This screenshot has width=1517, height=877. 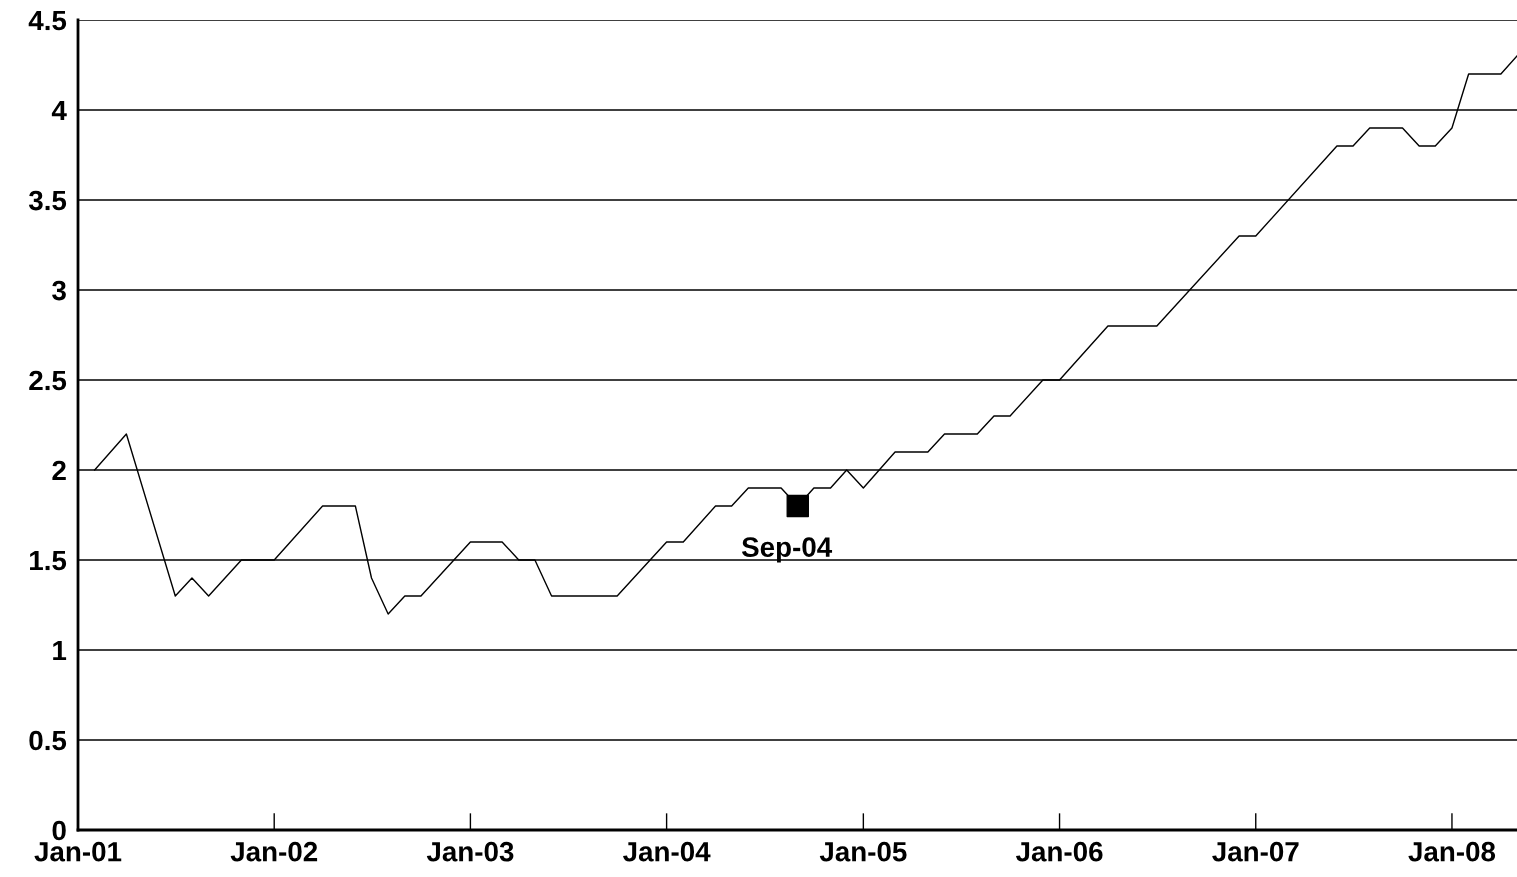 What do you see at coordinates (48, 380) in the screenshot?
I see `y-tick-label: 2.5` at bounding box center [48, 380].